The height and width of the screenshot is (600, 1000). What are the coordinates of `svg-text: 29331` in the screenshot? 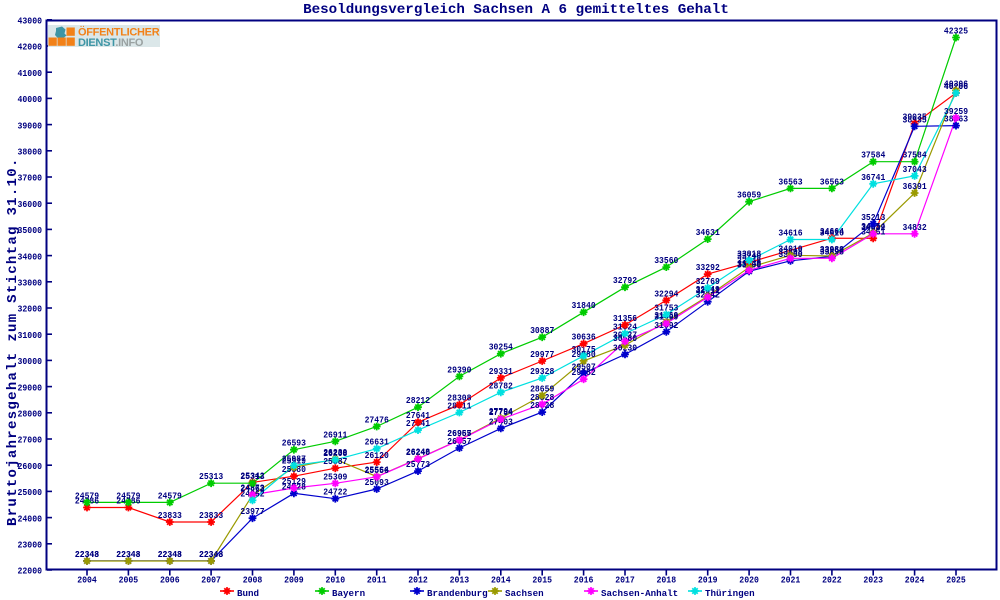 It's located at (501, 371).